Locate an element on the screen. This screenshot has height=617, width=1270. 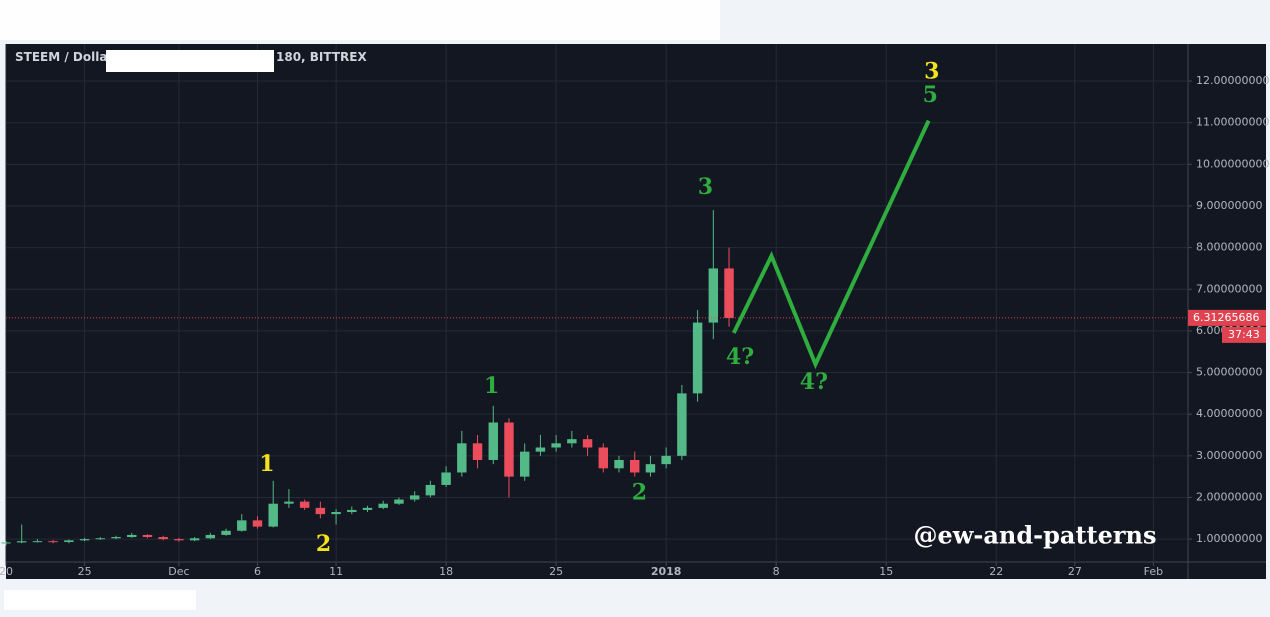
y-tick-label: 10.00000000 is located at coordinates (1232, 163).